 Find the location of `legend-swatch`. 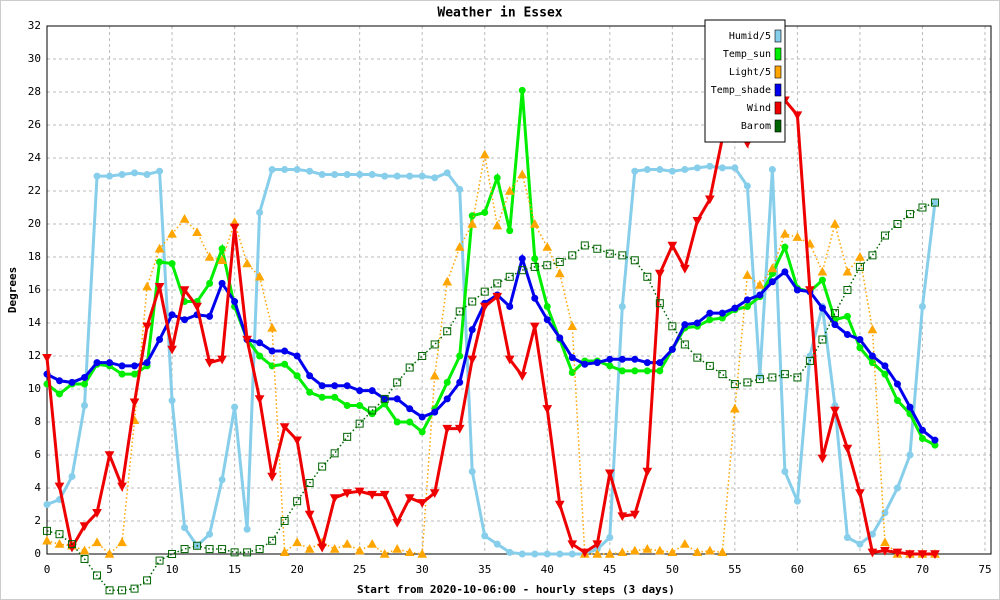

legend-swatch is located at coordinates (778, 126).